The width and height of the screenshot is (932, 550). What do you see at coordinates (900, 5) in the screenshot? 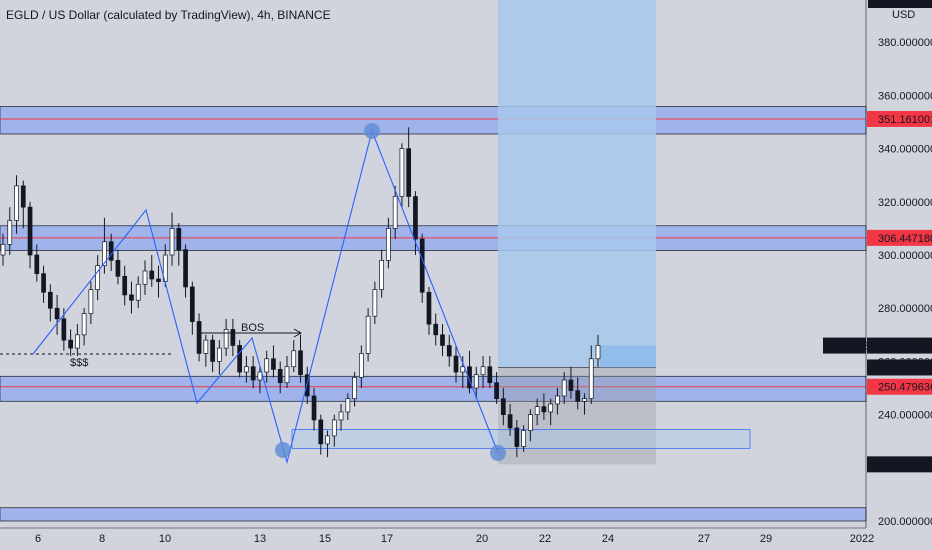
I see `top-price-tag: 394.80197` at bounding box center [900, 5].